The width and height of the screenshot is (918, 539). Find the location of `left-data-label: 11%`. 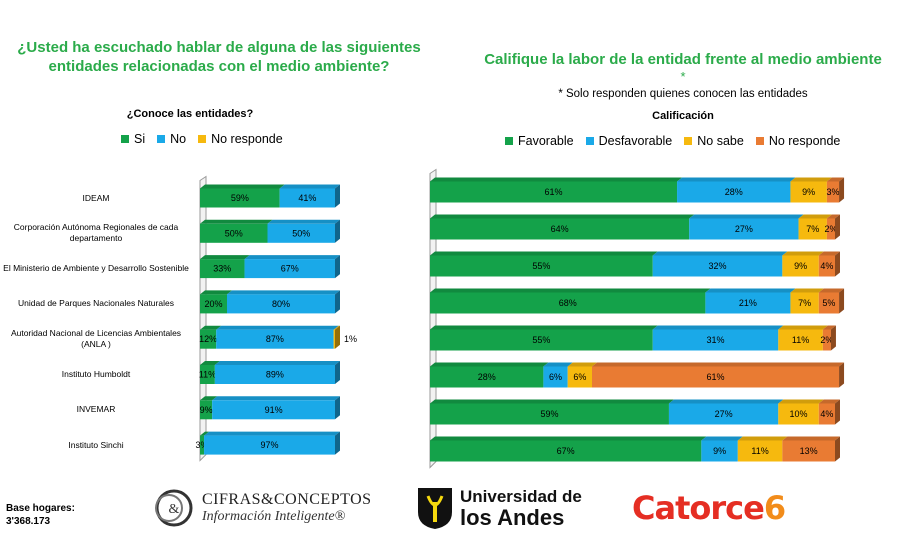

left-data-label: 11% is located at coordinates (207, 375).